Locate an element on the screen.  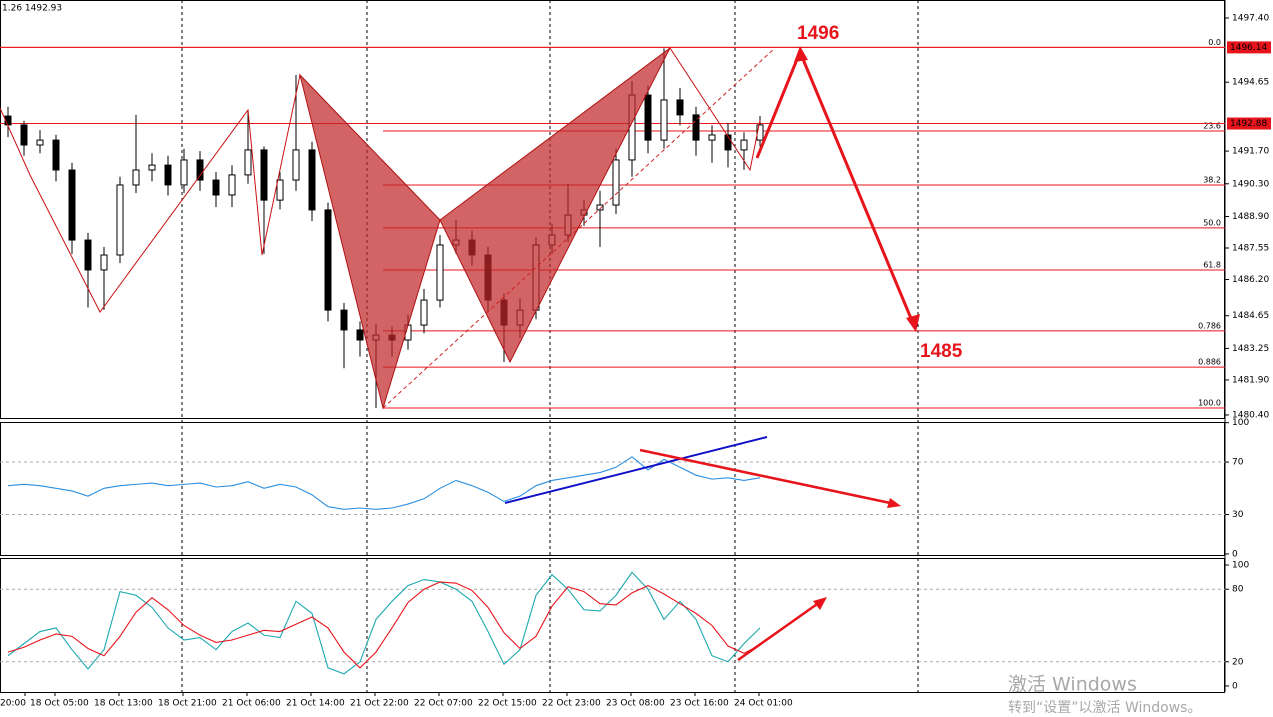
x-tick-label: 22 Oct 23:00 is located at coordinates (571, 704).